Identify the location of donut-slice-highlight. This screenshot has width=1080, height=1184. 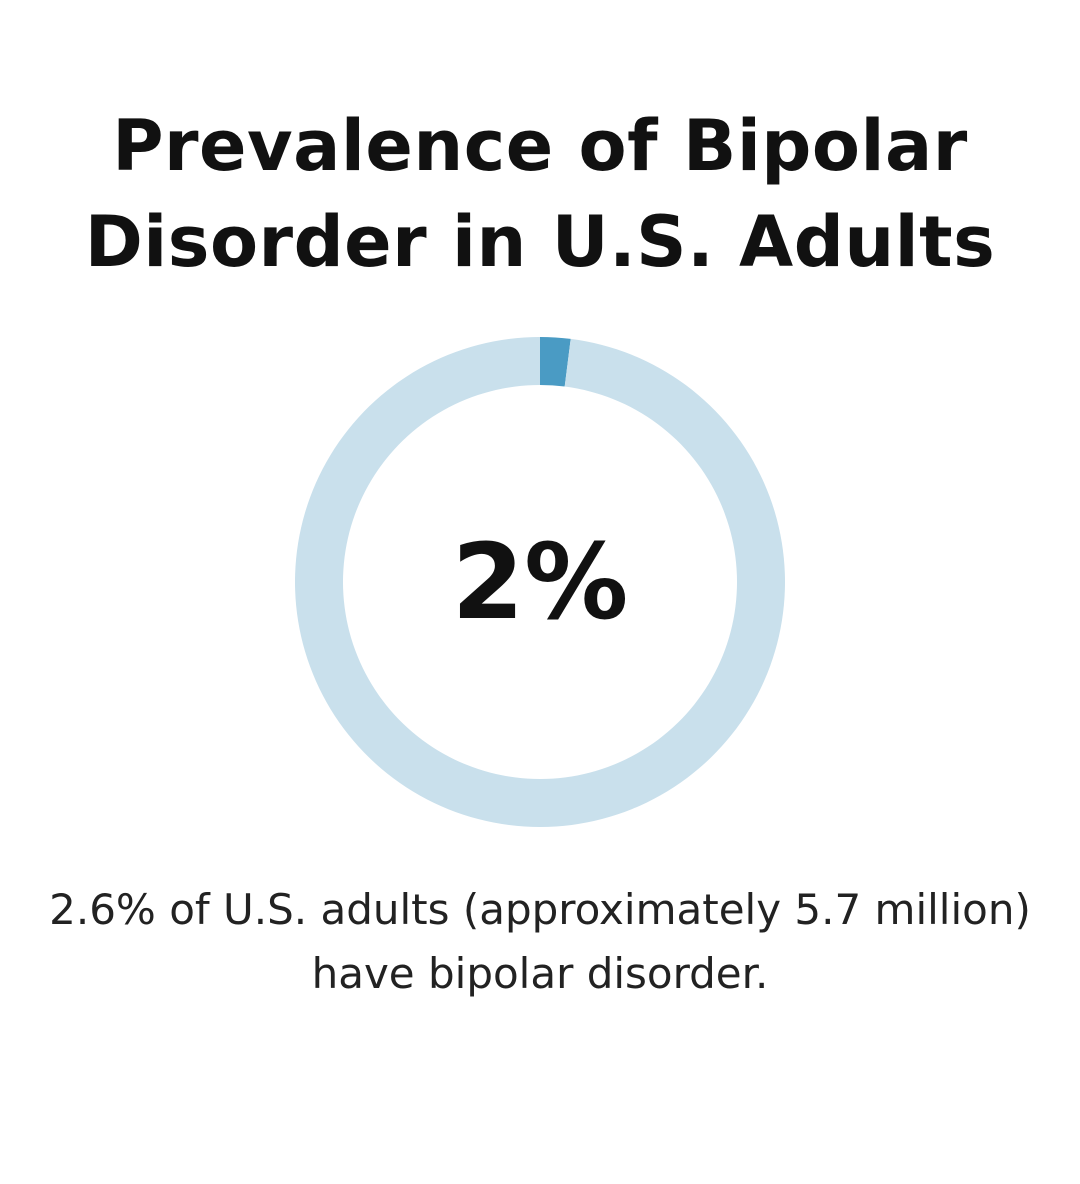
(555, 362).